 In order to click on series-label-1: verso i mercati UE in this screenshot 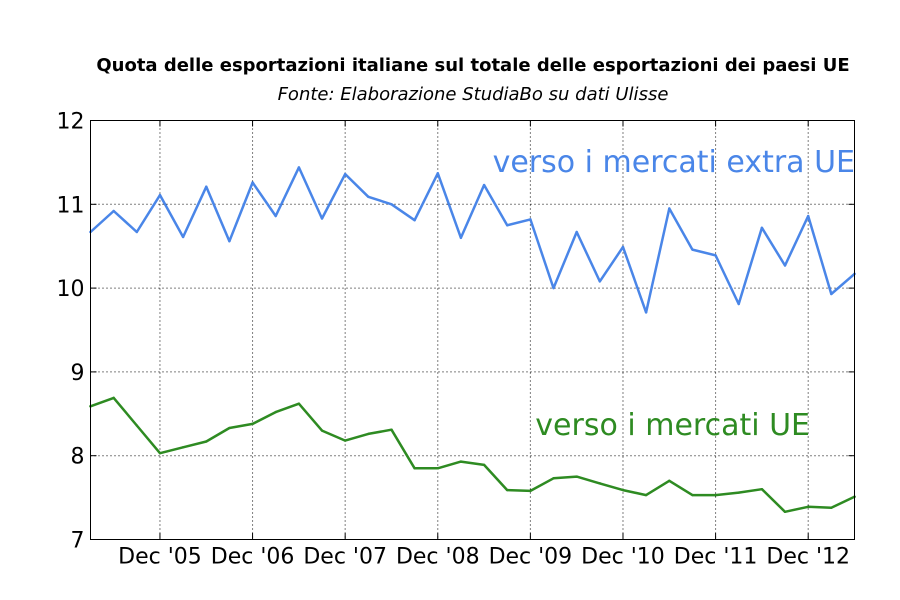, I will do `click(672, 425)`.